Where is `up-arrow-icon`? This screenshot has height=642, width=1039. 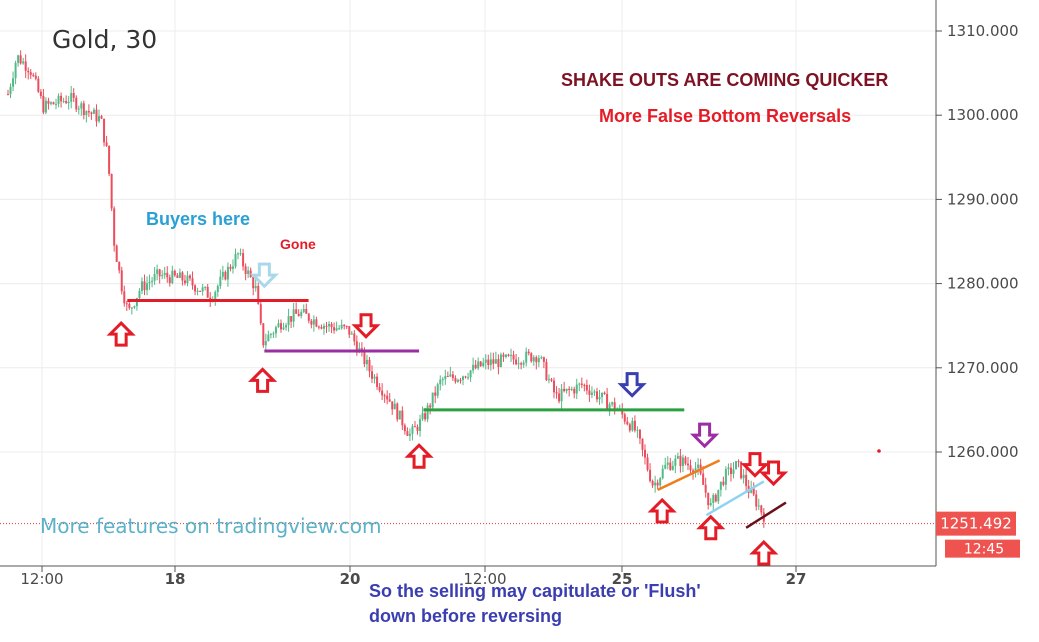
up-arrow-icon is located at coordinates (419, 456).